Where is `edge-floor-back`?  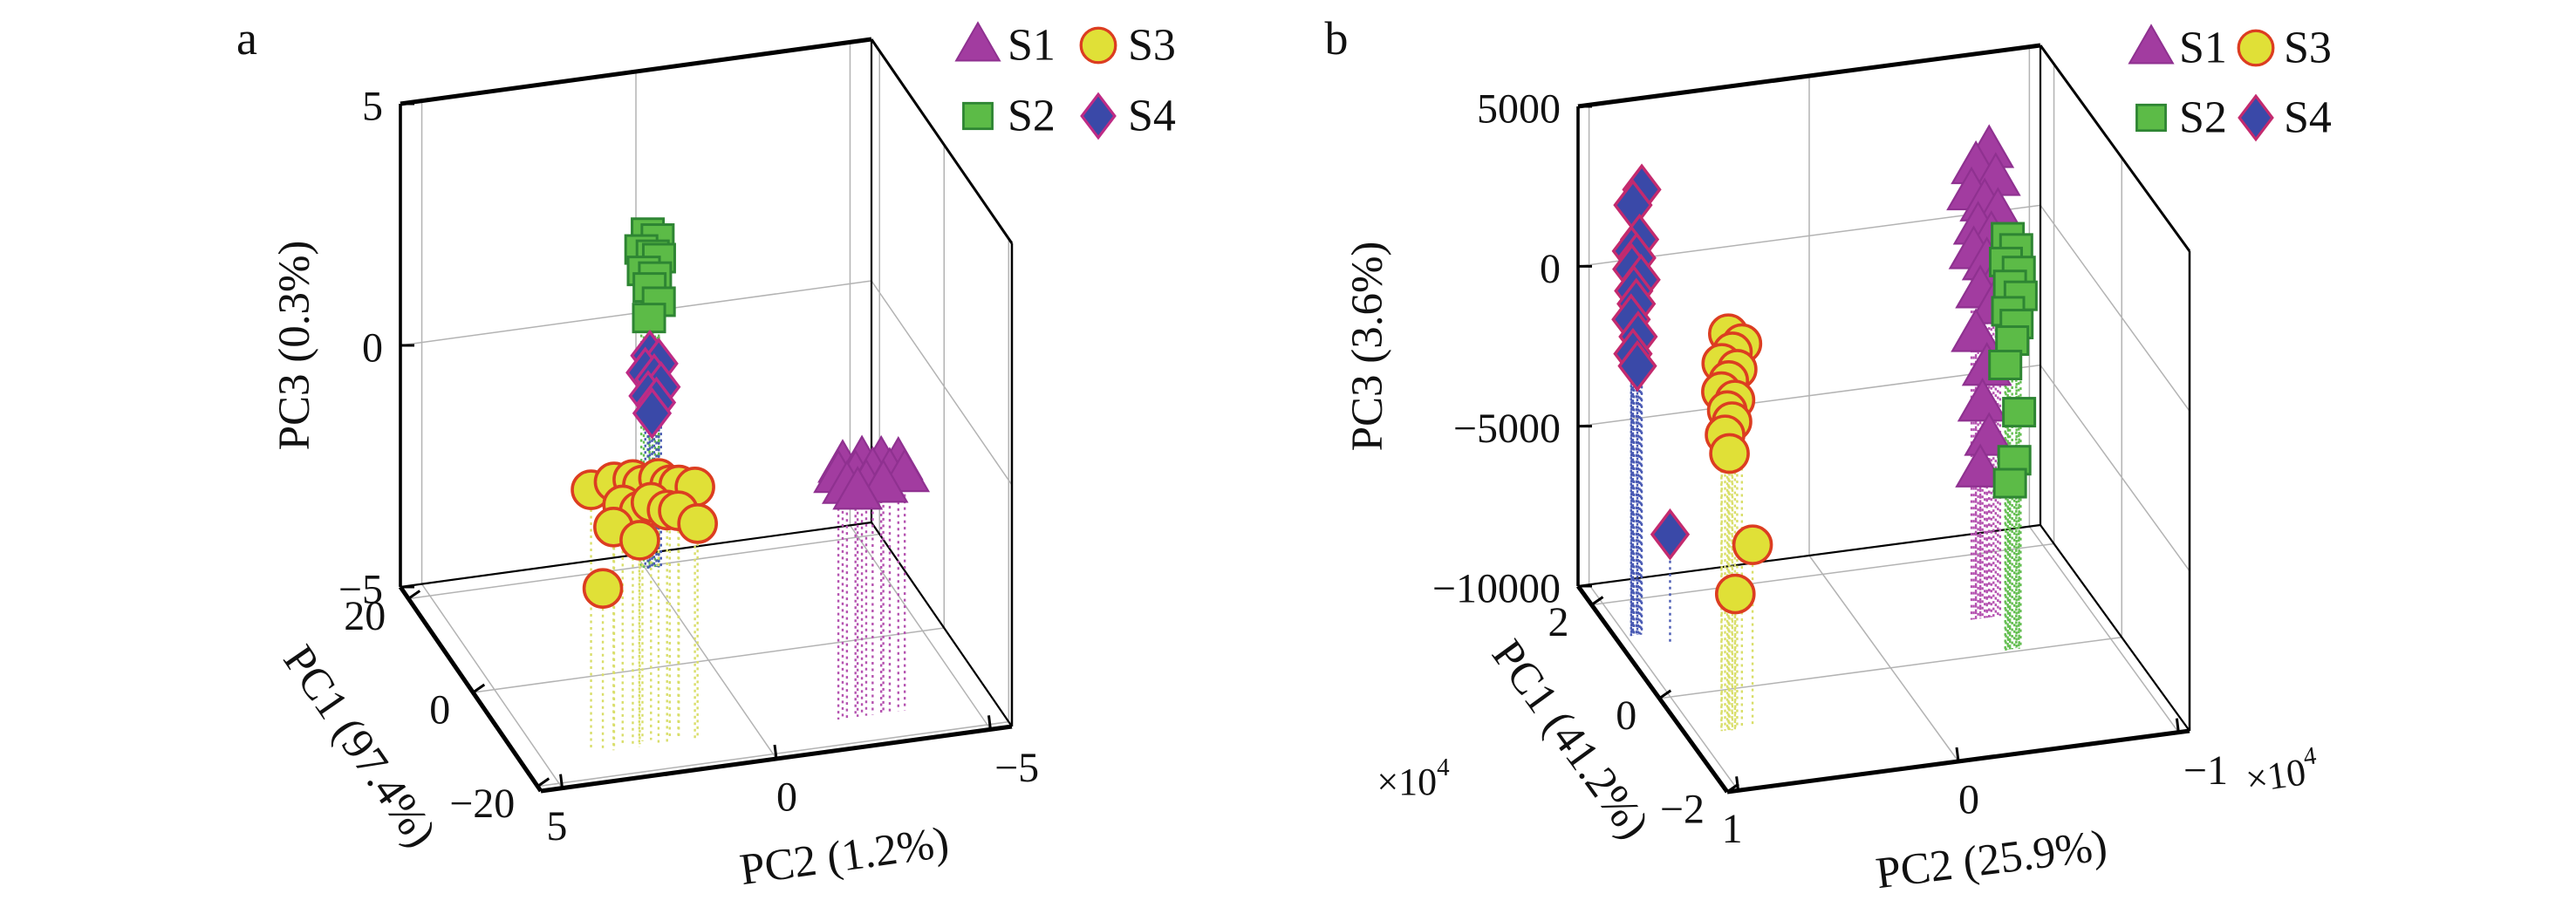
edge-floor-back is located at coordinates (1809, 555).